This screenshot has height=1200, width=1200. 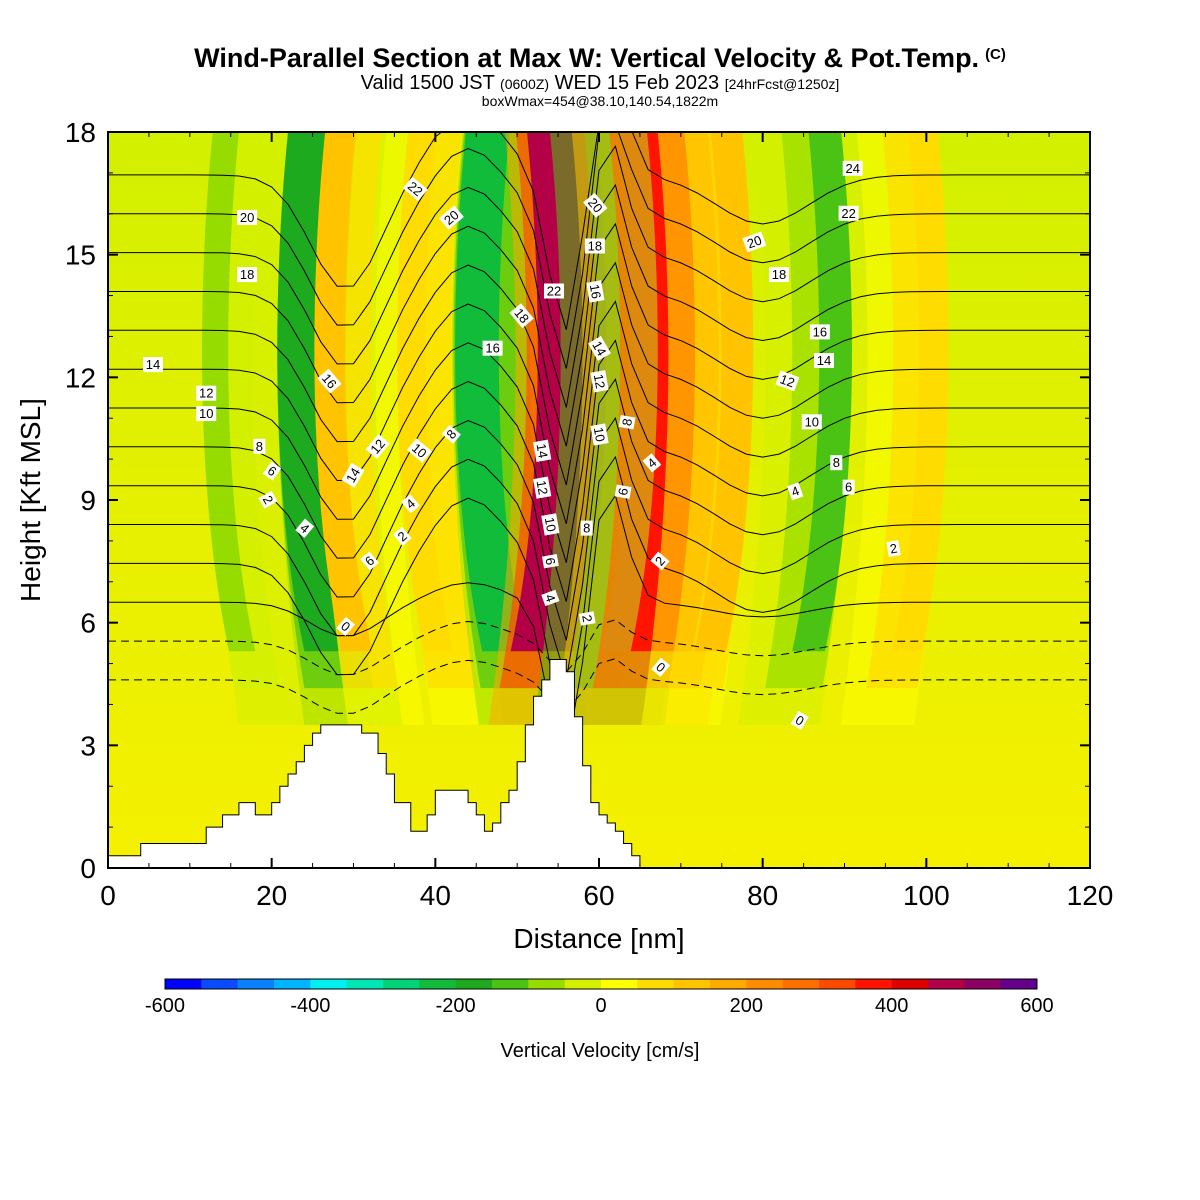 What do you see at coordinates (108, 895) in the screenshot?
I see `x-tick-label: 0` at bounding box center [108, 895].